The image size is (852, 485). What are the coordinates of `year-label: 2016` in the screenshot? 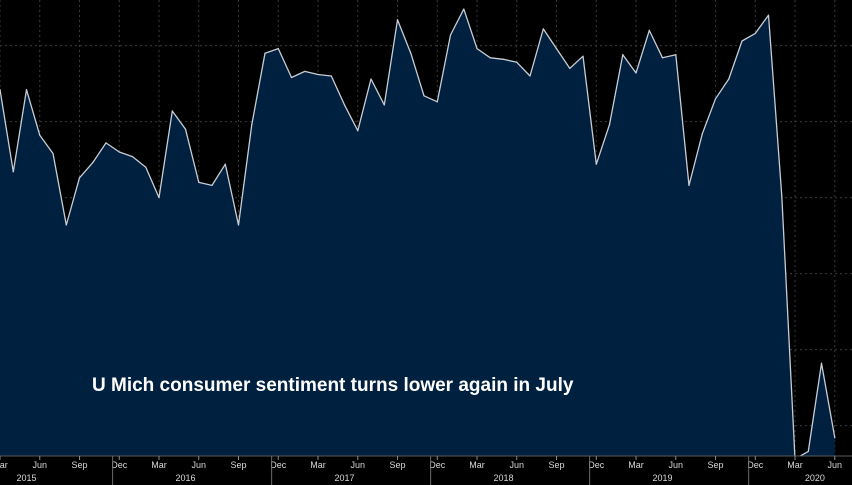 It's located at (185, 478).